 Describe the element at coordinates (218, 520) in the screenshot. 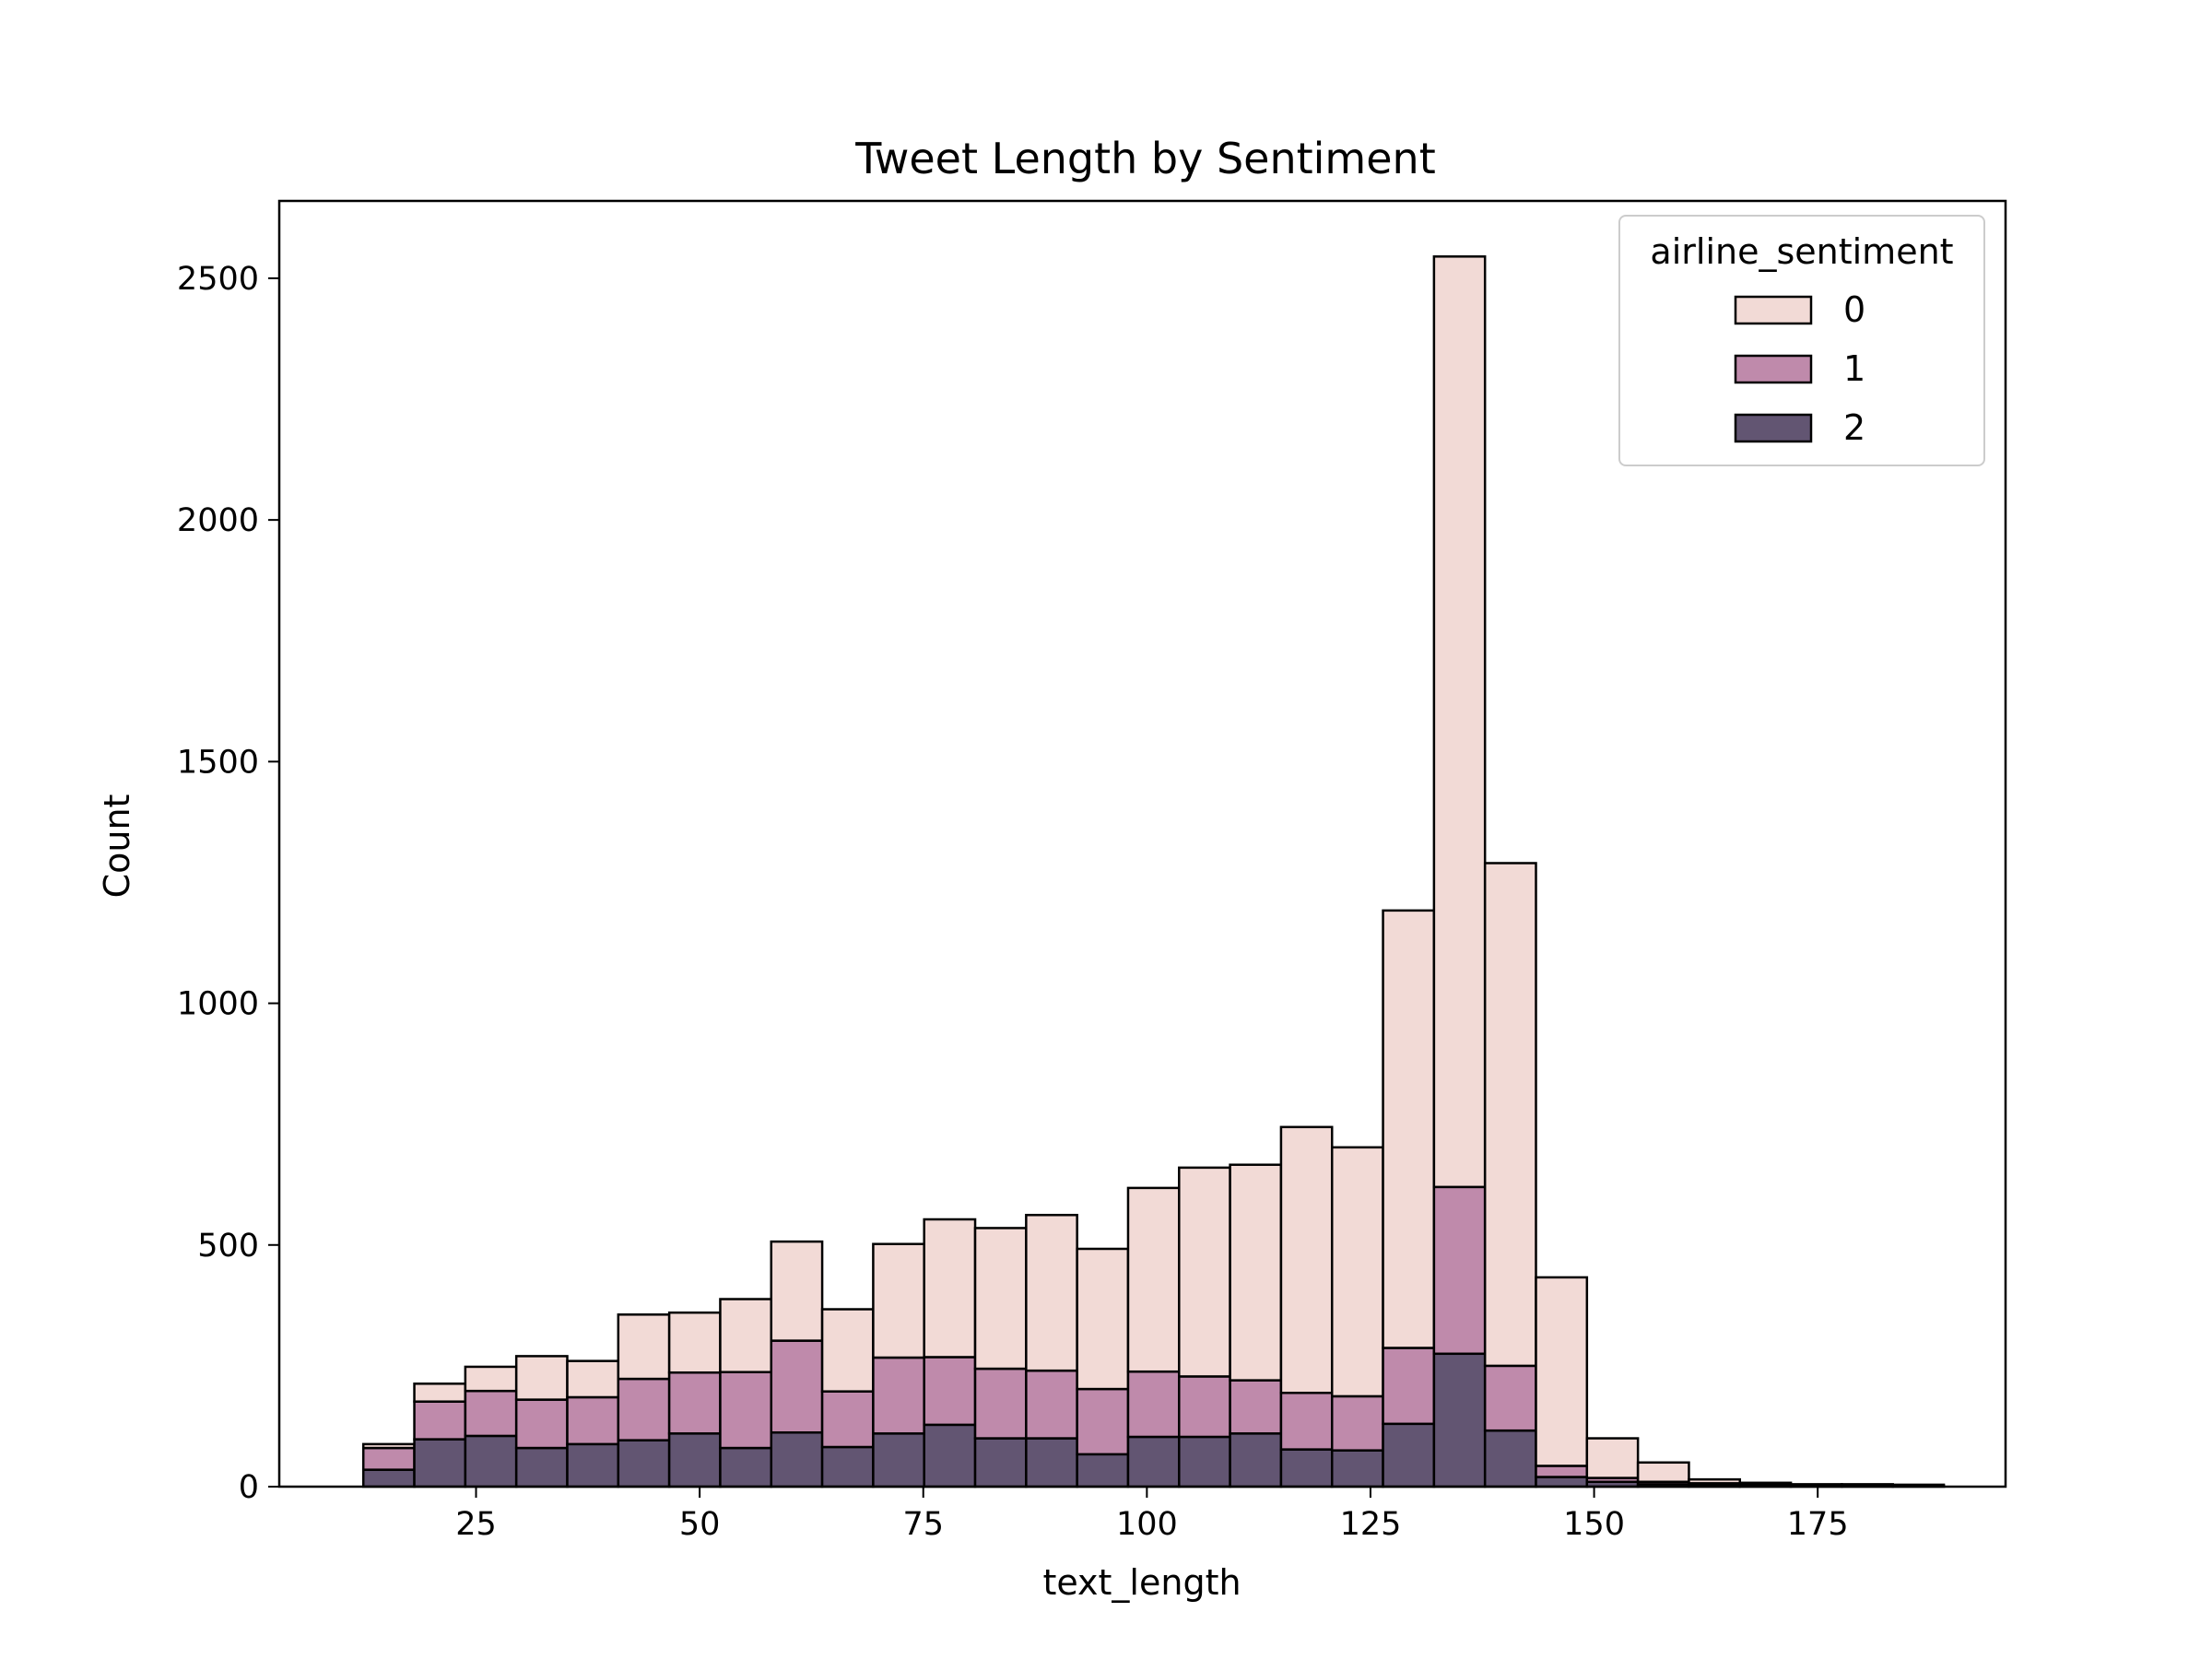

I see `y-tick-label: 2000` at that location.